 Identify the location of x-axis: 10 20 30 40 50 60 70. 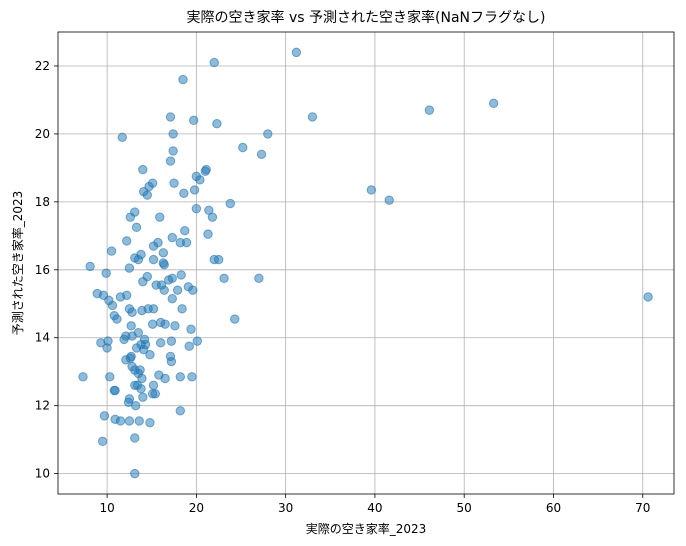
(374, 504).